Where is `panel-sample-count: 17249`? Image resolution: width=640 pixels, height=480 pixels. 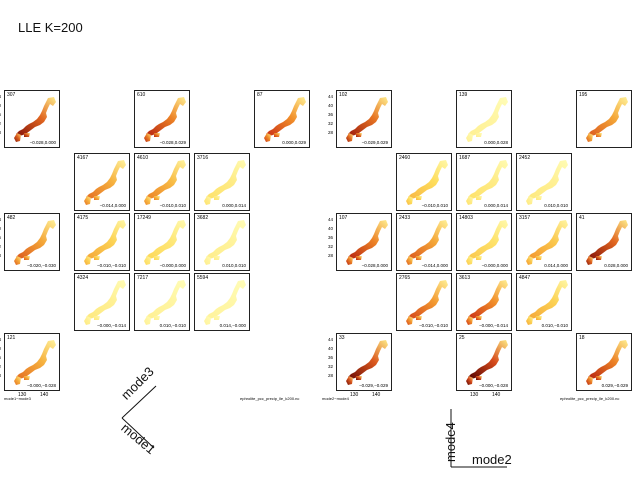 panel-sample-count: 17249 is located at coordinates (144, 218).